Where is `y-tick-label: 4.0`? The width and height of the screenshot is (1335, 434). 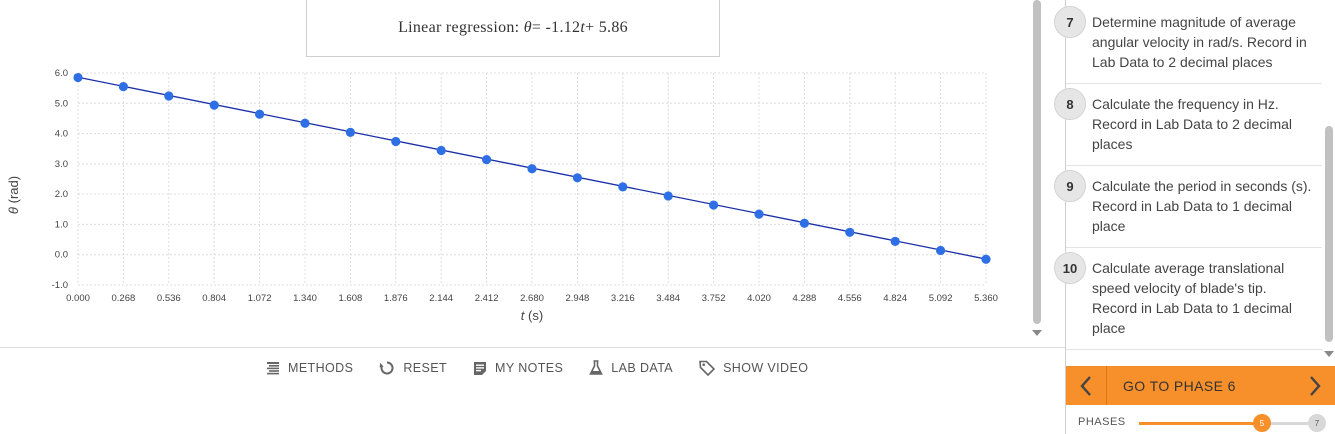 y-tick-label: 4.0 is located at coordinates (61, 134).